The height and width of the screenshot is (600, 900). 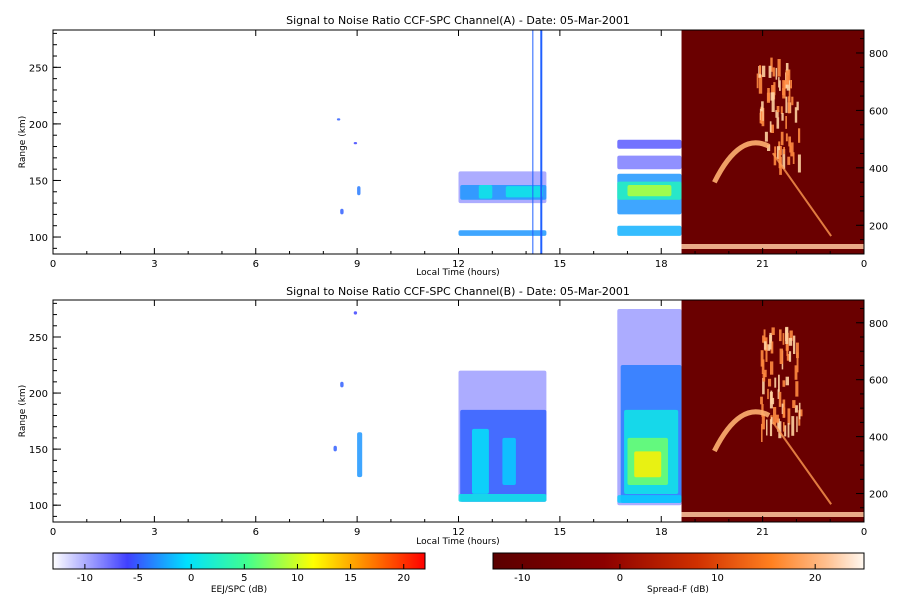 I want to click on x-tick-label: 6, so click(x=256, y=264).